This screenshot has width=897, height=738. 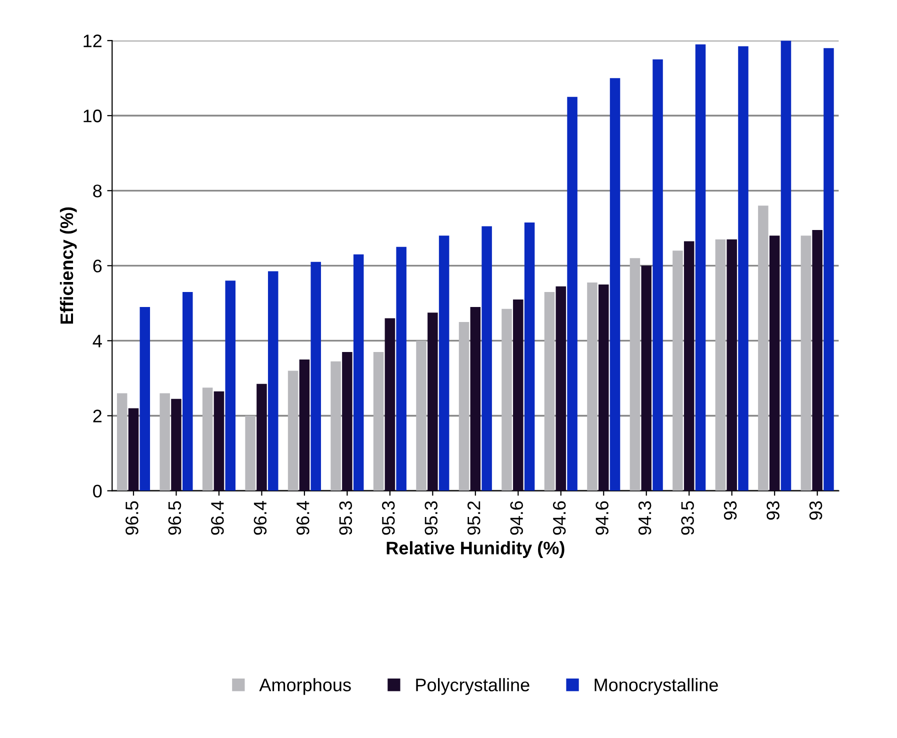 What do you see at coordinates (473, 518) in the screenshot?
I see `x-tick-label: 95.2` at bounding box center [473, 518].